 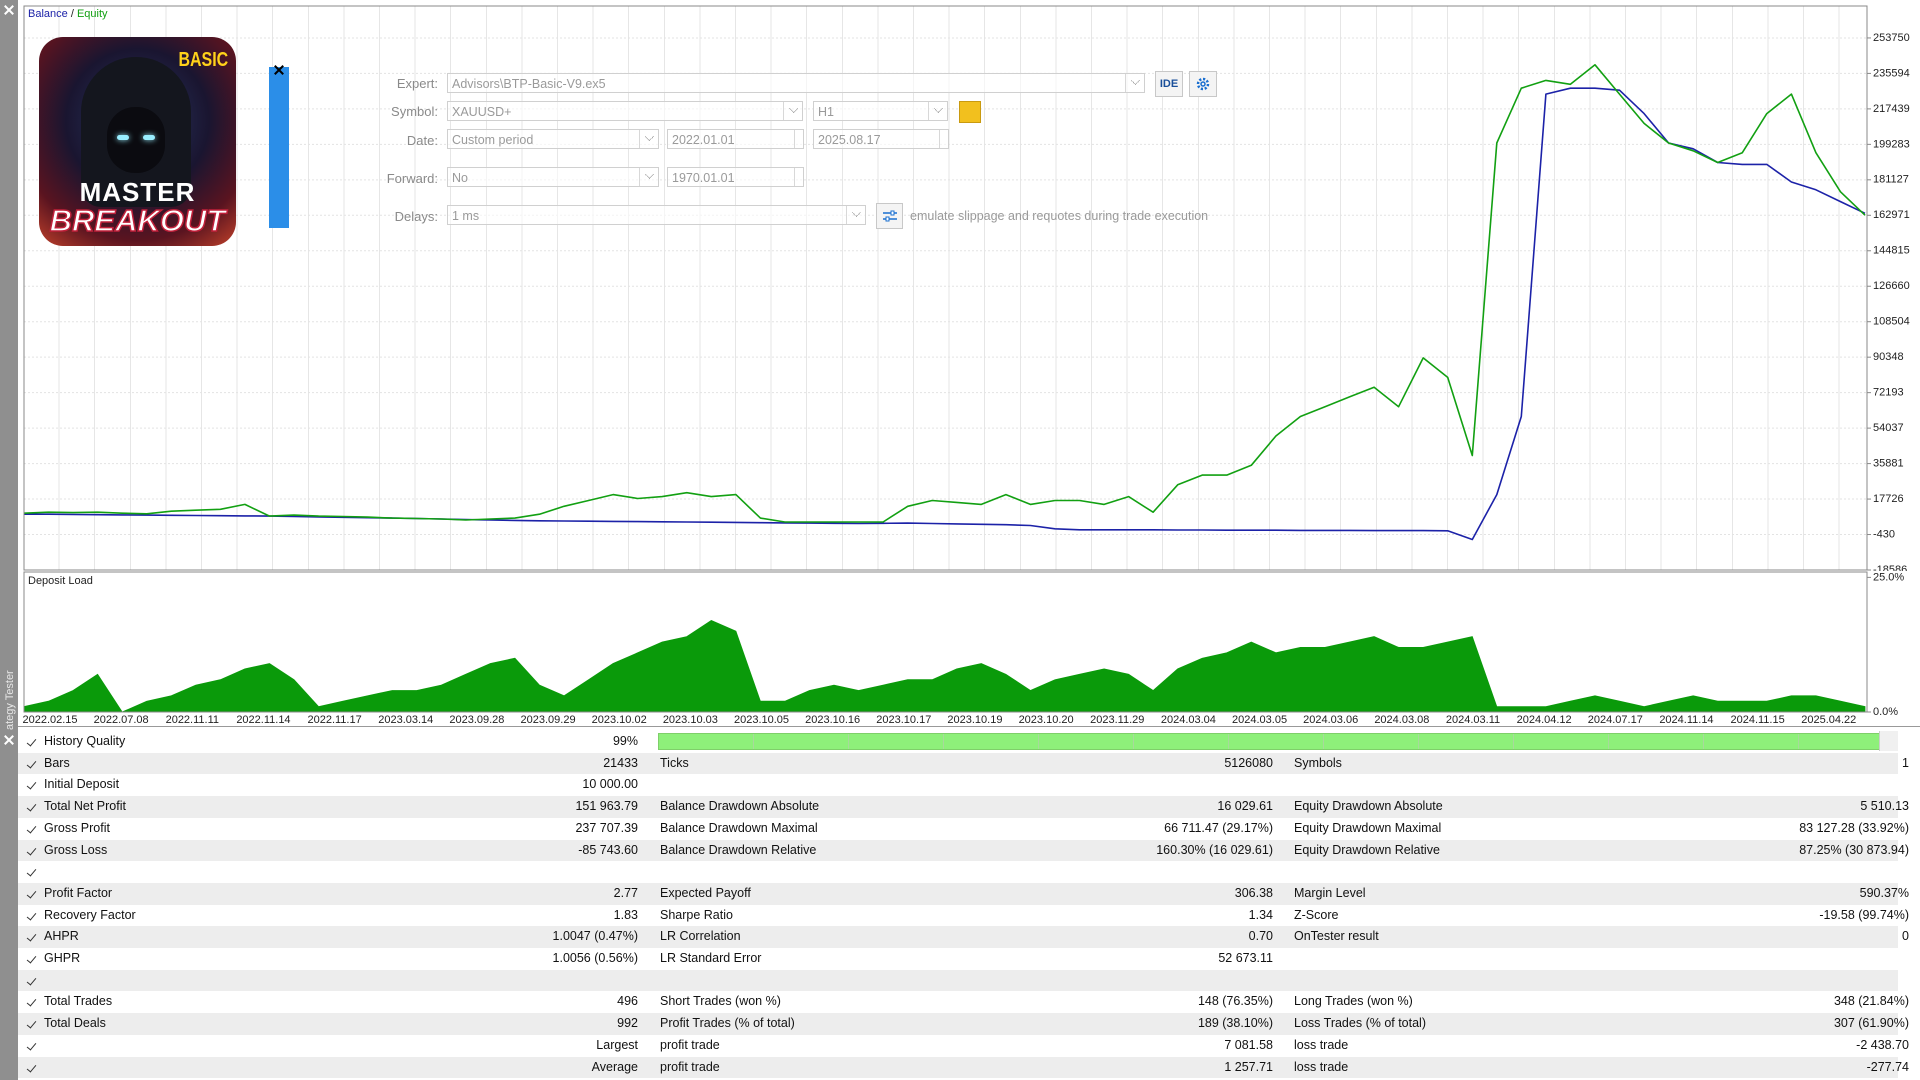 I want to click on y-tick-label: -430, so click(x=1884, y=534).